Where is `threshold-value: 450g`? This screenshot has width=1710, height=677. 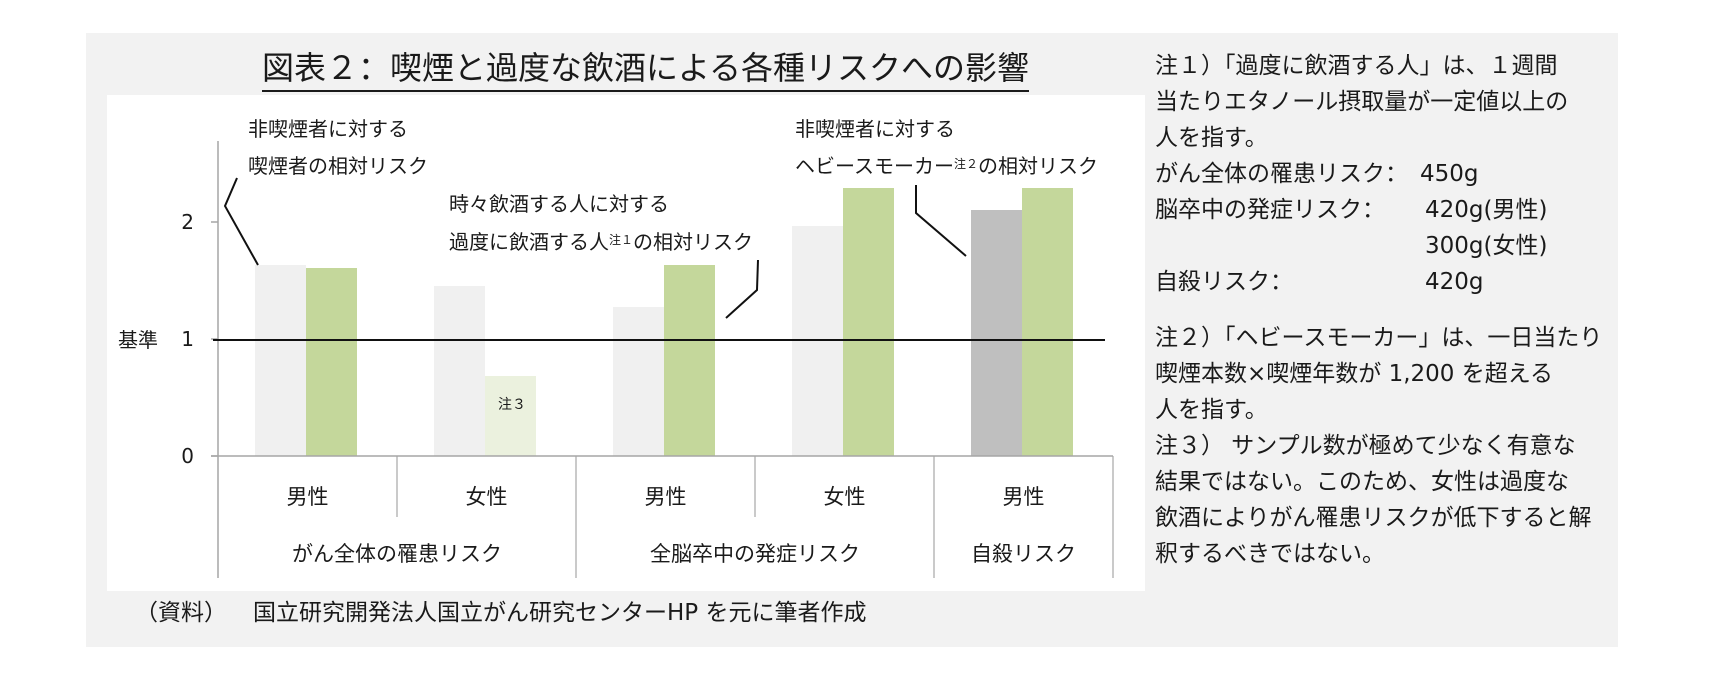 threshold-value: 450g is located at coordinates (1449, 174).